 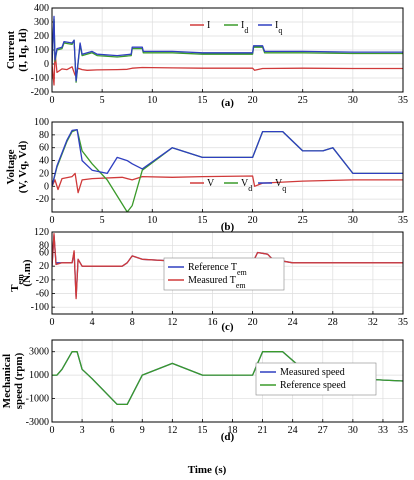 What do you see at coordinates (40, 78) in the screenshot?
I see `y-tick-label: -100` at bounding box center [40, 78].